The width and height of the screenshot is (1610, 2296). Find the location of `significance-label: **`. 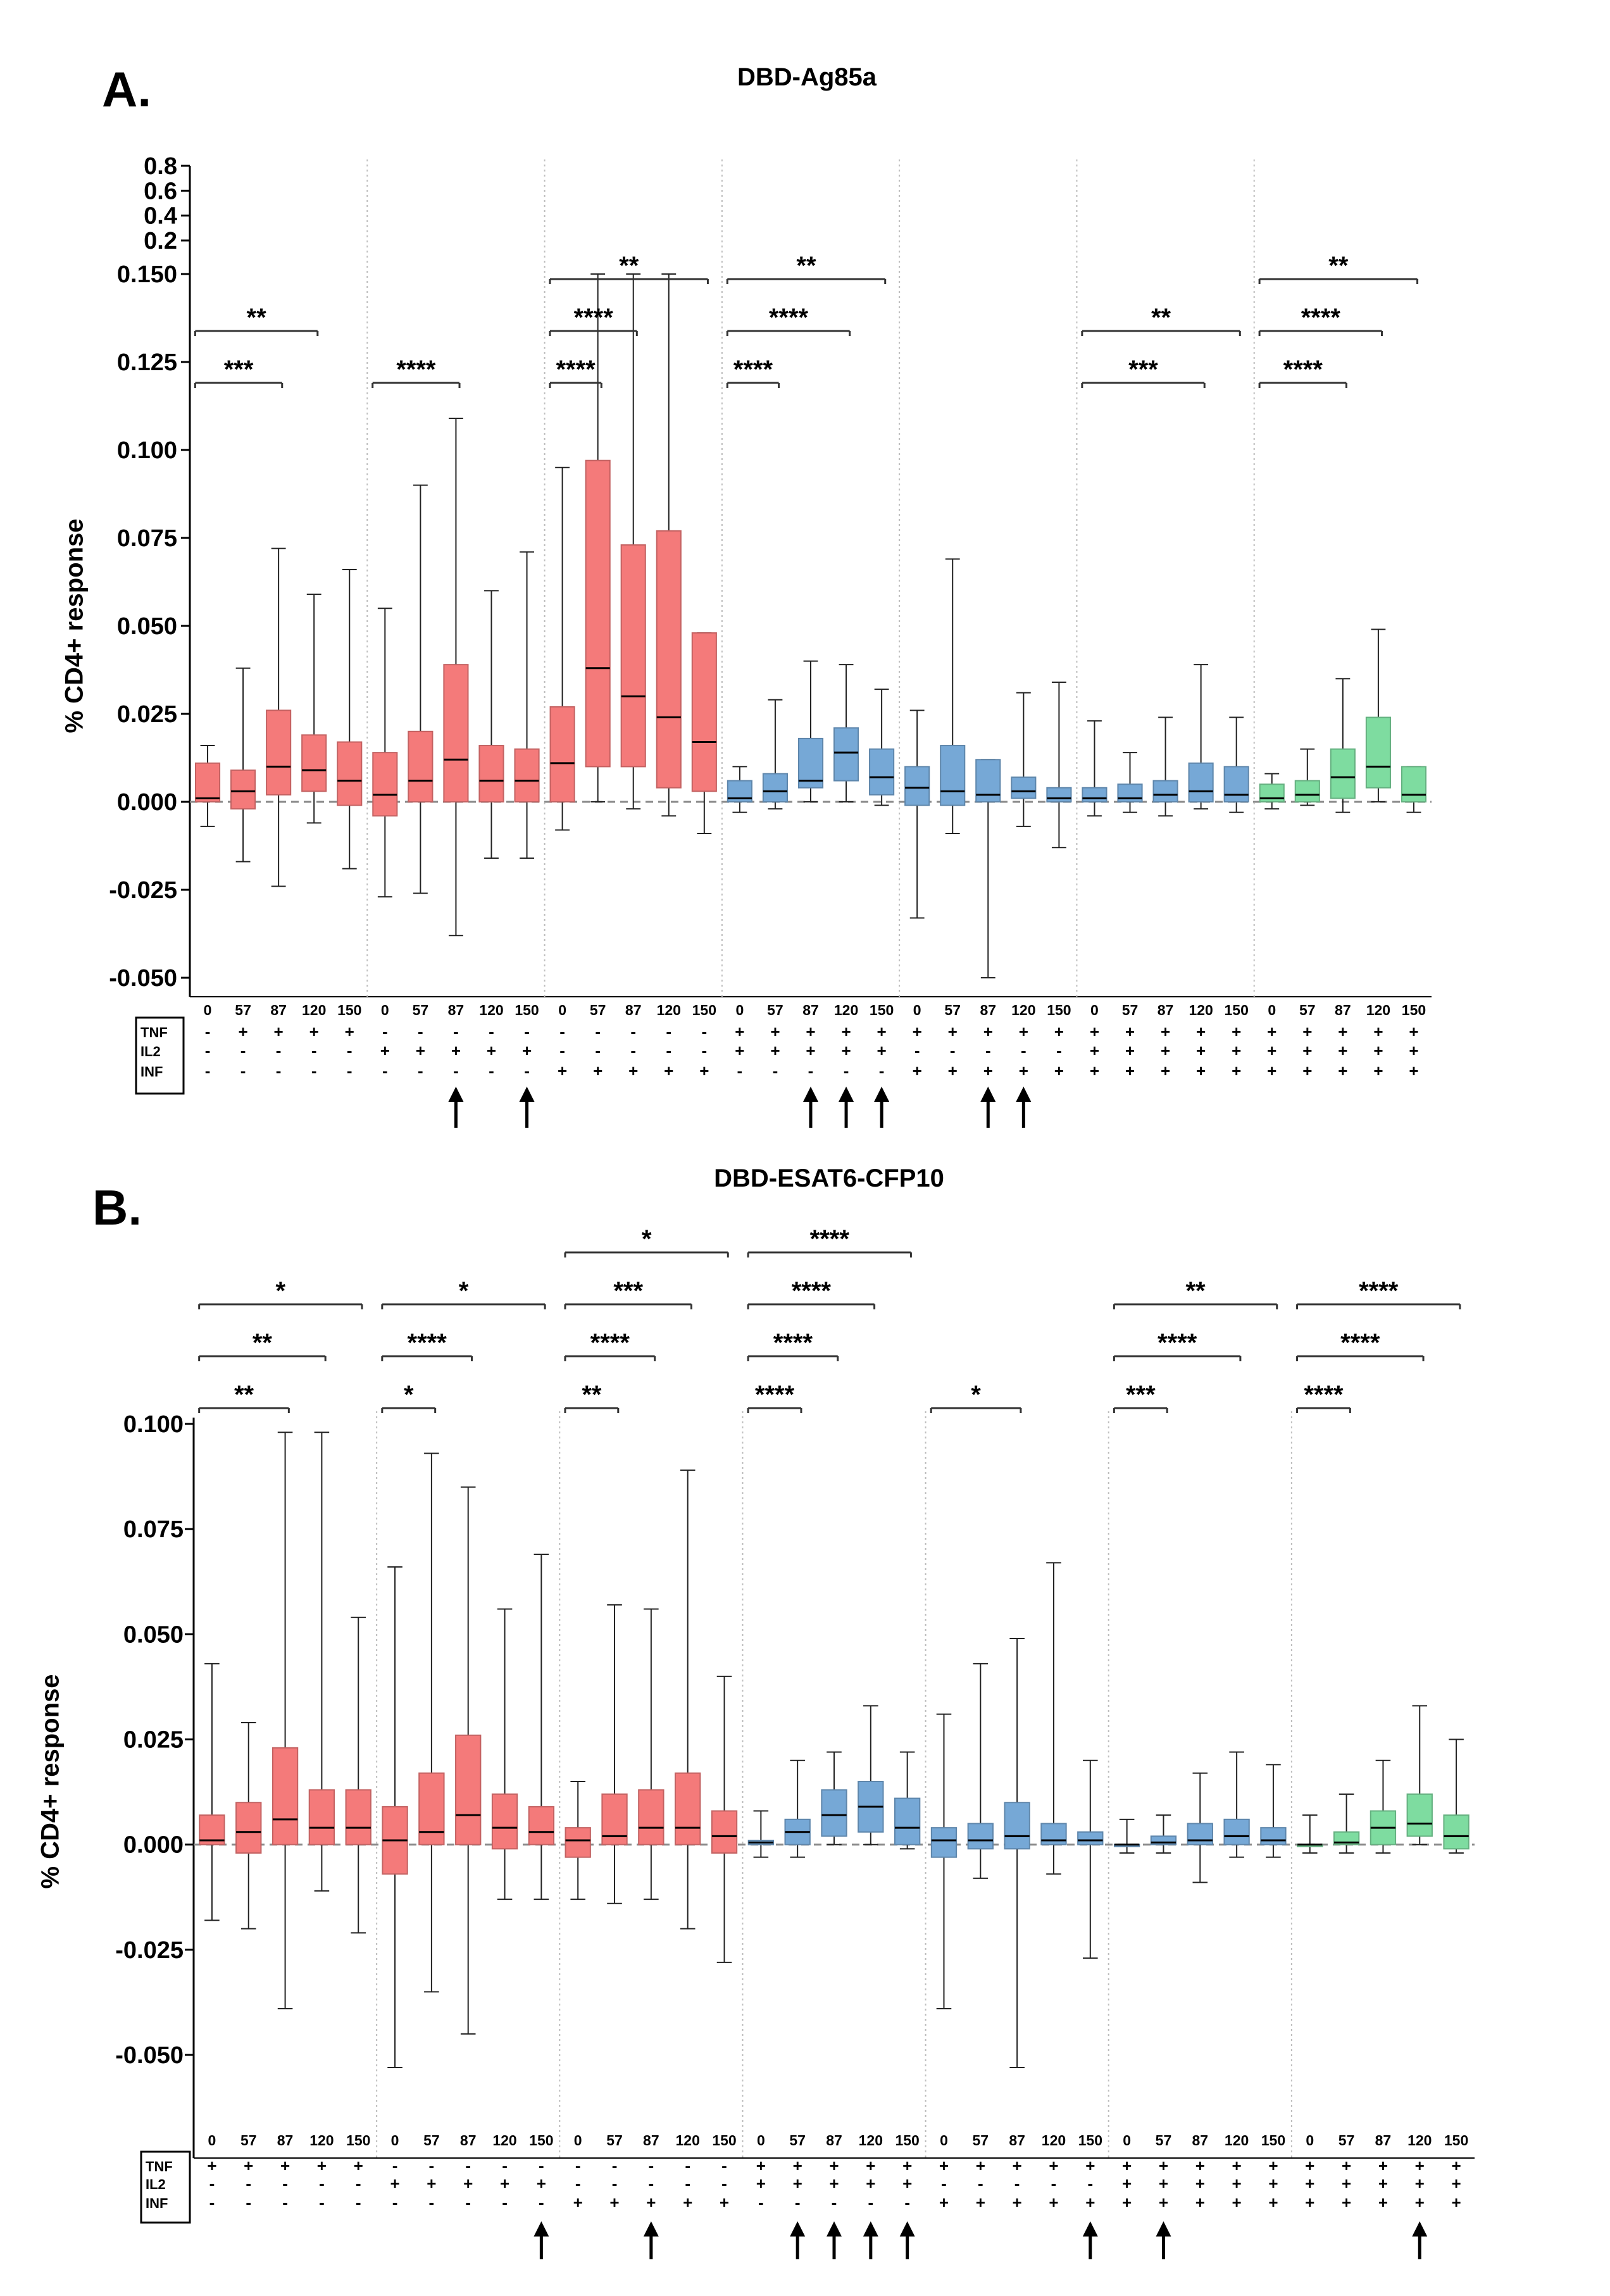

significance-label: ** is located at coordinates (1161, 318).